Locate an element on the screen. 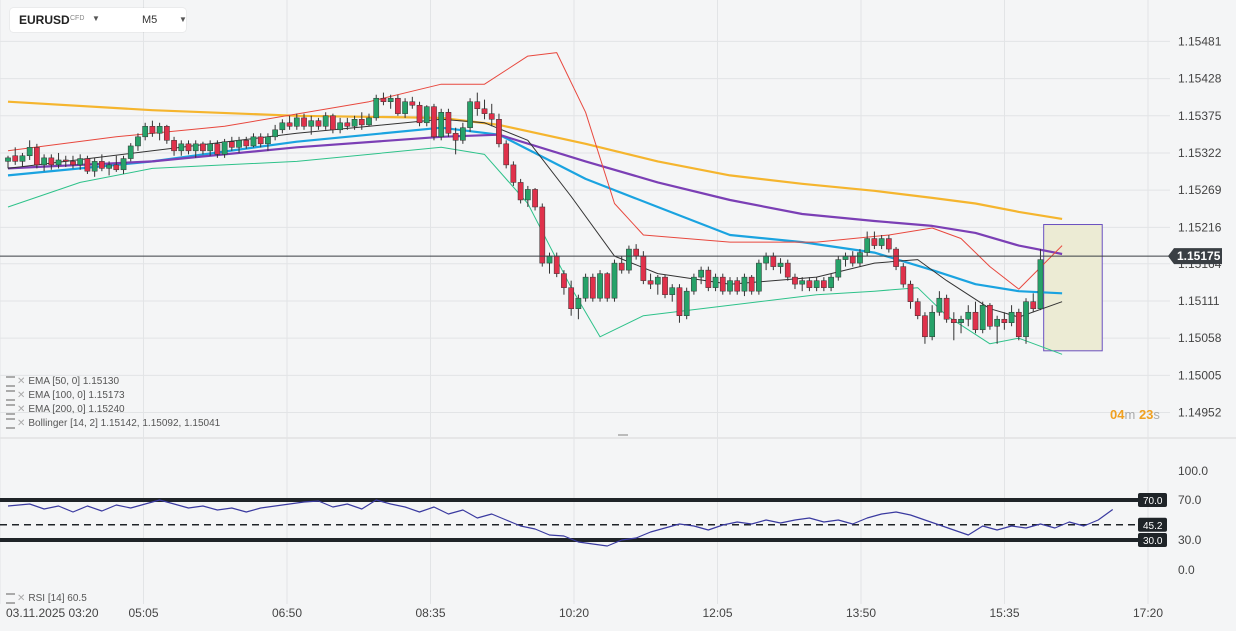  rsi-badge-mid is located at coordinates (1152, 524).